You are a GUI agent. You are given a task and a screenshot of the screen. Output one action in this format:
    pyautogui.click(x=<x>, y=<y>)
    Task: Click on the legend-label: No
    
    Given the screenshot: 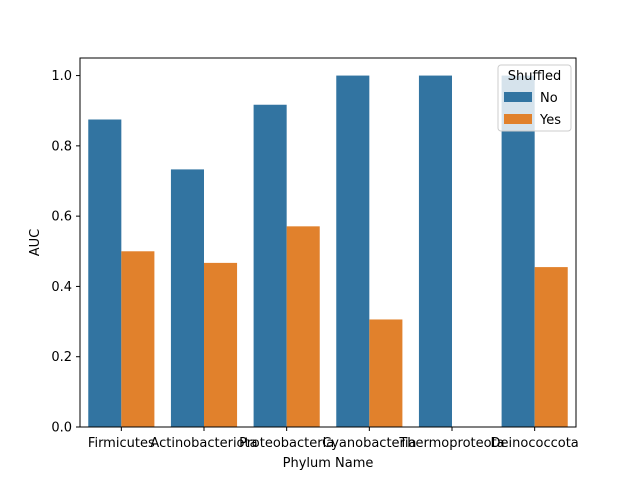 What is the action you would take?
    pyautogui.click(x=549, y=98)
    